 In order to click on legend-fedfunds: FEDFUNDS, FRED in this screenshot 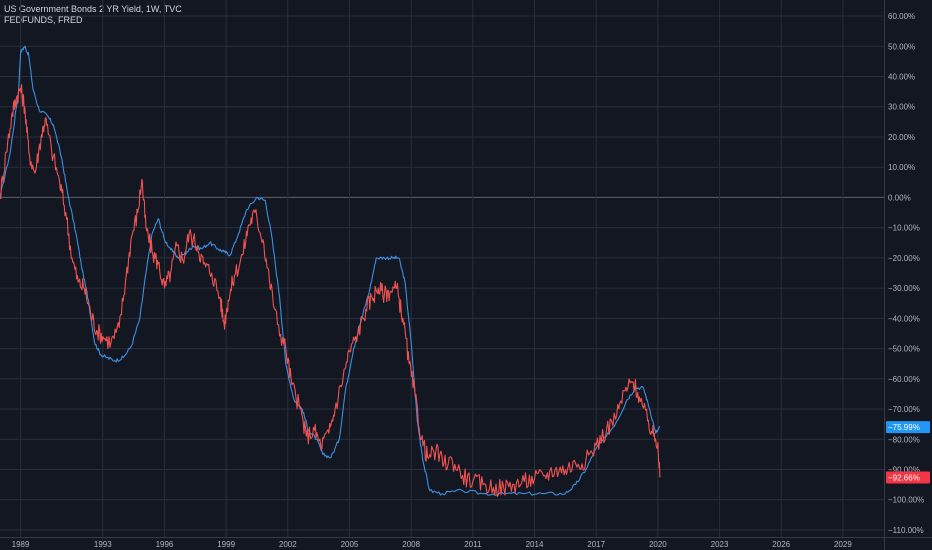, I will do `click(43, 20)`.